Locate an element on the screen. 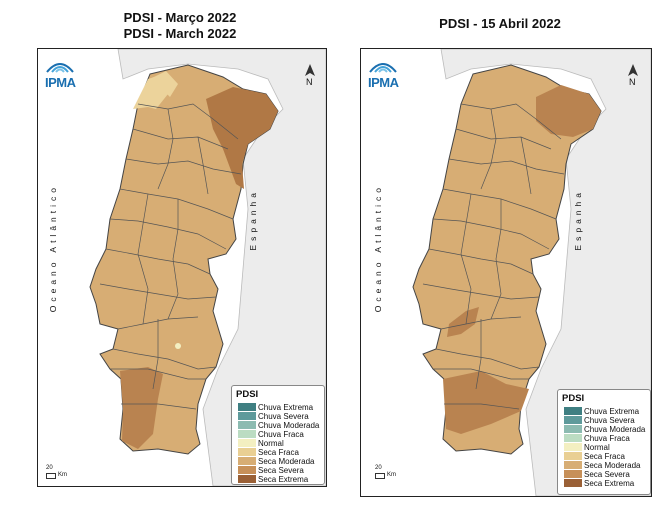 This screenshot has height=507, width=668. left-title-en: PDSI - March 2022 is located at coordinates (180, 33).